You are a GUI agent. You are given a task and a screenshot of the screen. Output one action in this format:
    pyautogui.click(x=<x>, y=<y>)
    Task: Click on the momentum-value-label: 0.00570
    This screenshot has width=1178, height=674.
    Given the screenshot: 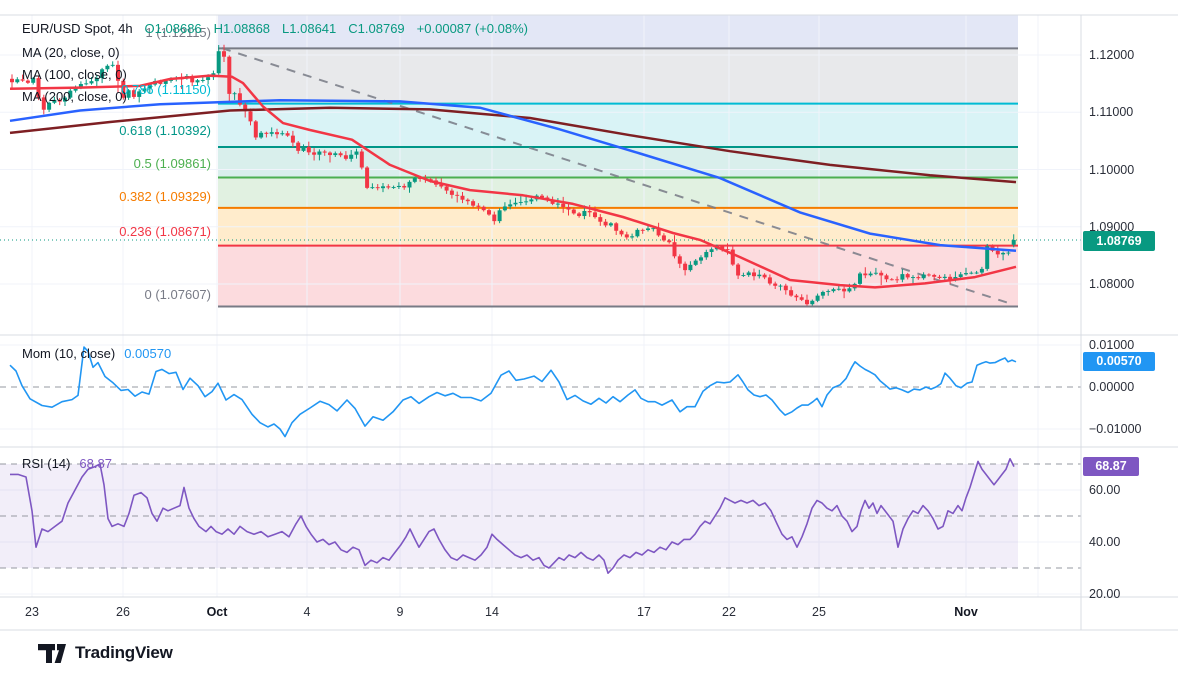 What is the action you would take?
    pyautogui.click(x=1119, y=361)
    